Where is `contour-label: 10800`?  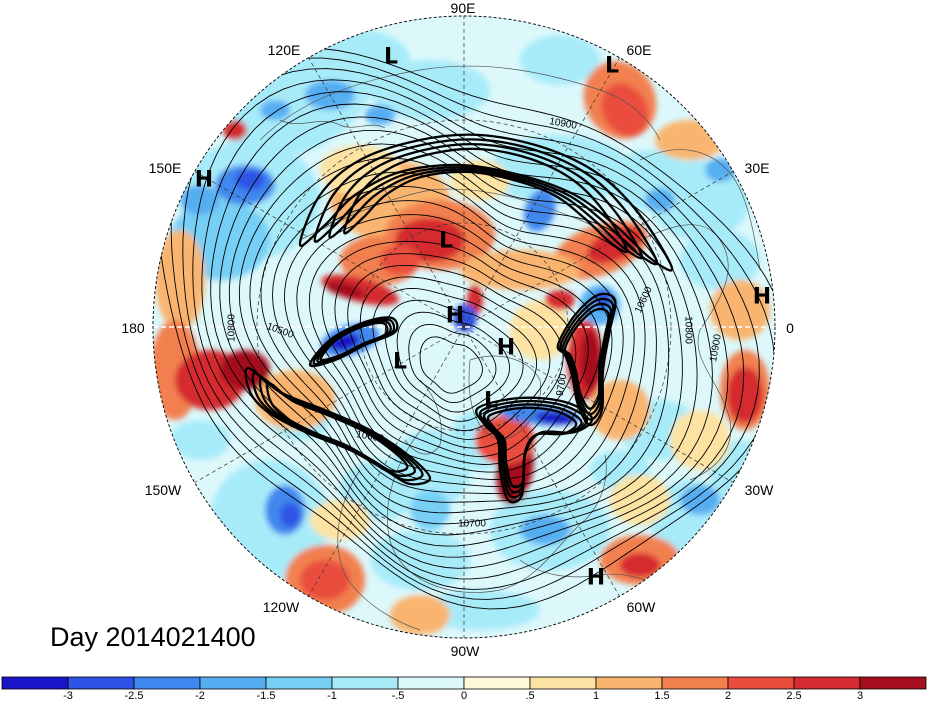 contour-label: 10800 is located at coordinates (688, 330).